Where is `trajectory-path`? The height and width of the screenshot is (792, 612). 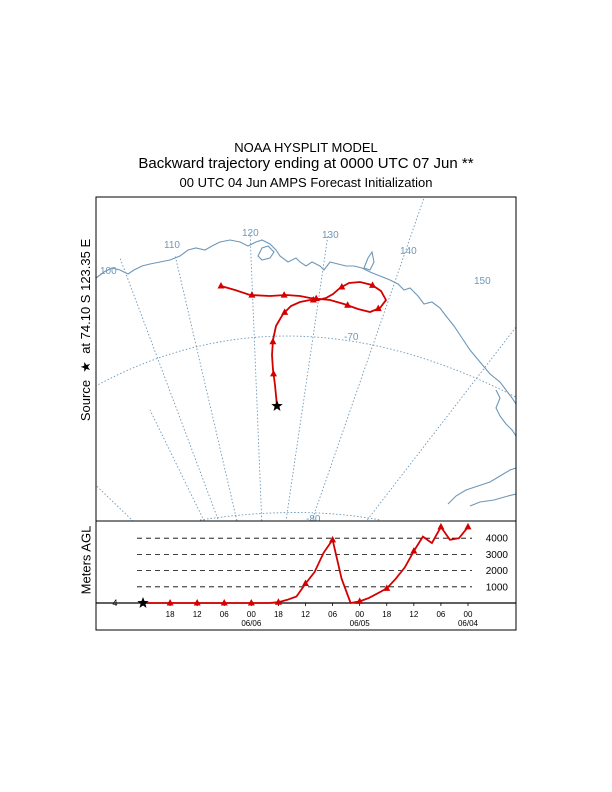
trajectory-path is located at coordinates (302, 346).